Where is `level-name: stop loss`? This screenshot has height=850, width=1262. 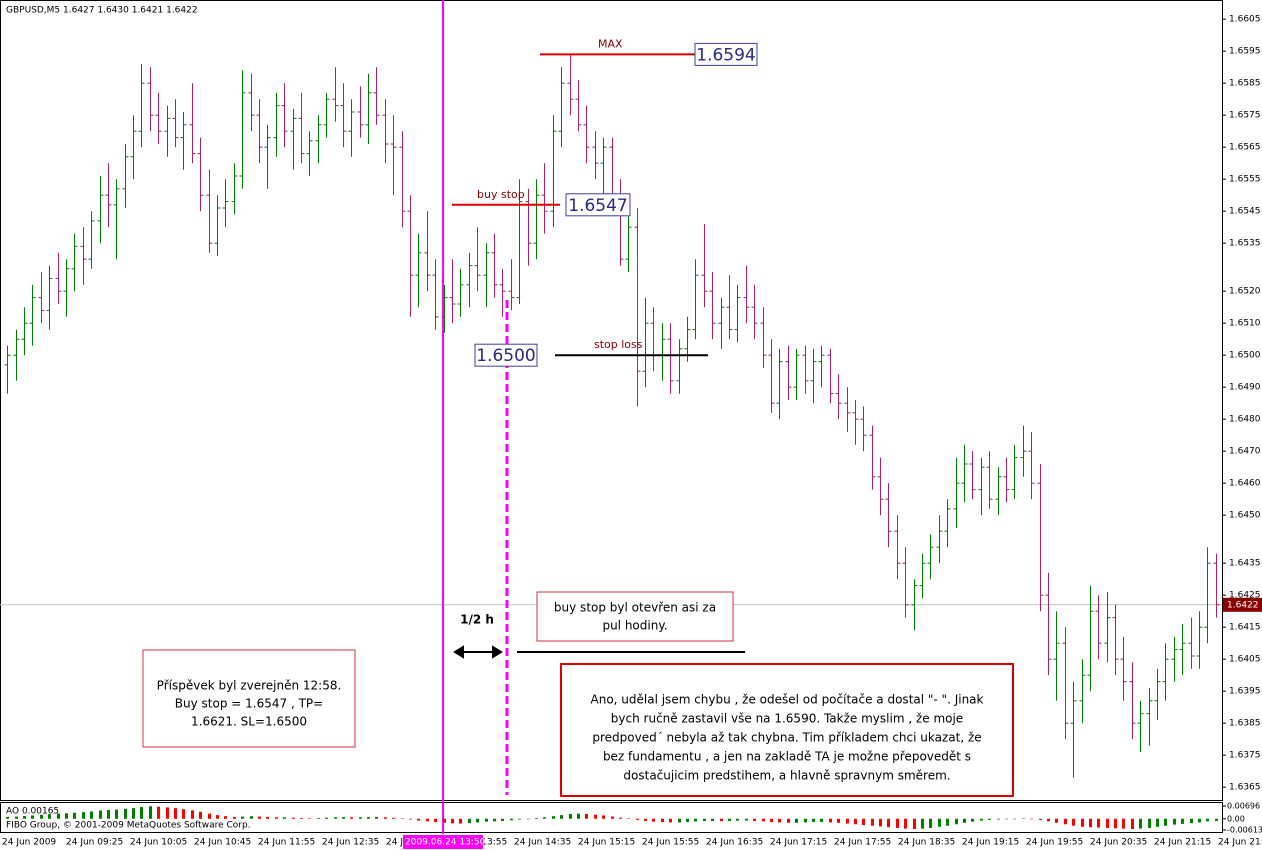
level-name: stop loss is located at coordinates (618, 344).